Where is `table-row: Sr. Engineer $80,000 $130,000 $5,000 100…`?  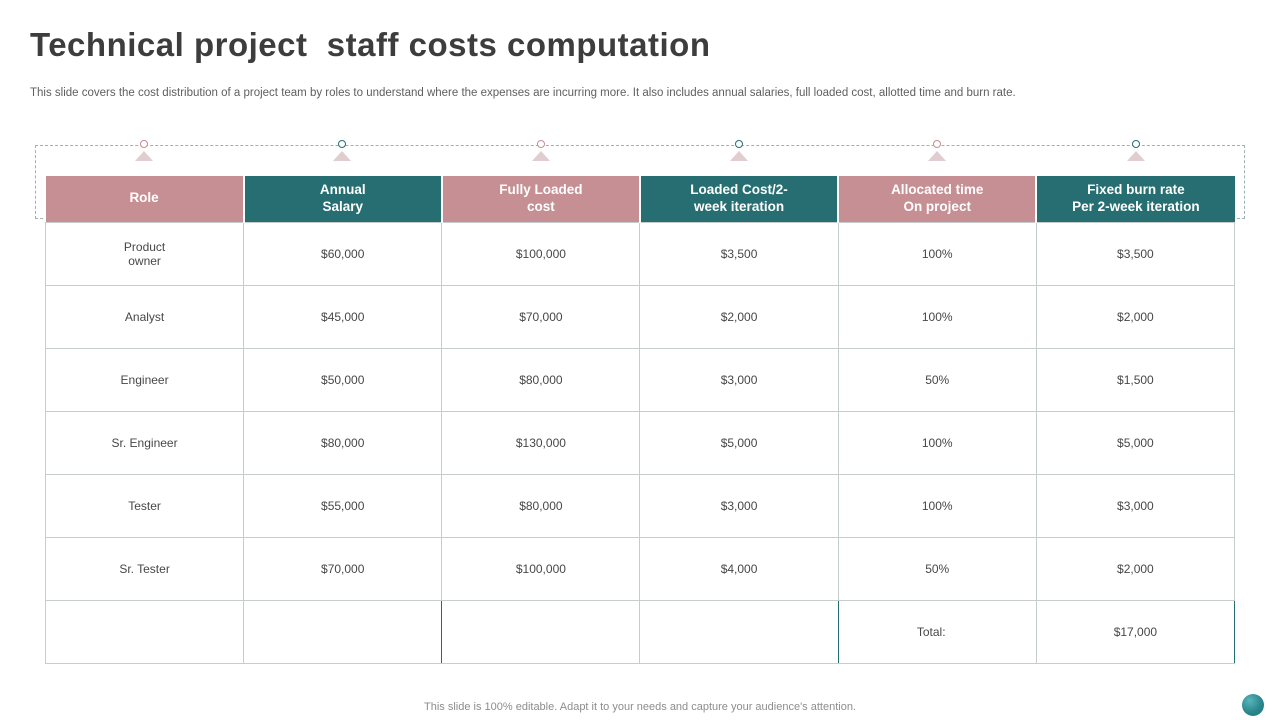
table-row: Sr. Engineer $80,000 $130,000 $5,000 100… is located at coordinates (640, 442).